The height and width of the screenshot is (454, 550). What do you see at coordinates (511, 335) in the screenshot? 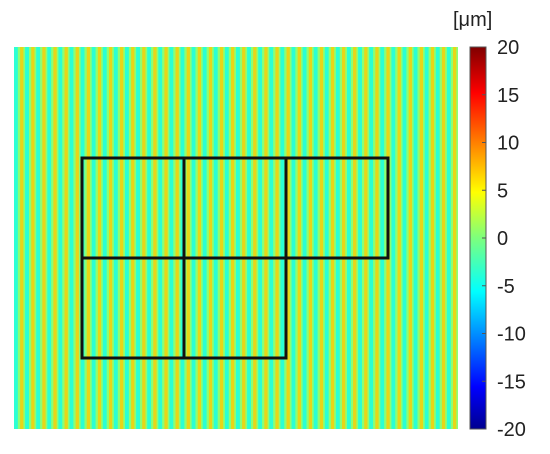
I see `colorbar-tick-label: -10` at bounding box center [511, 335].